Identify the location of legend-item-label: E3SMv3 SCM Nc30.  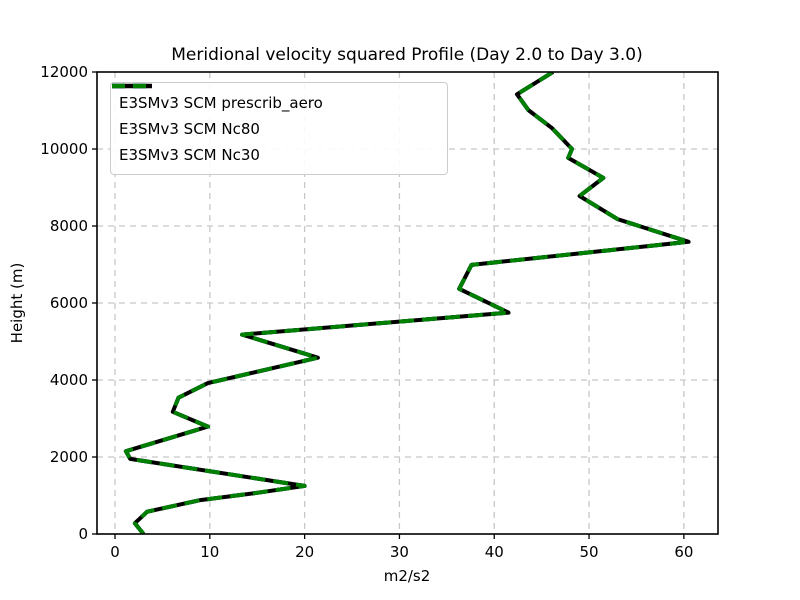
(189, 154).